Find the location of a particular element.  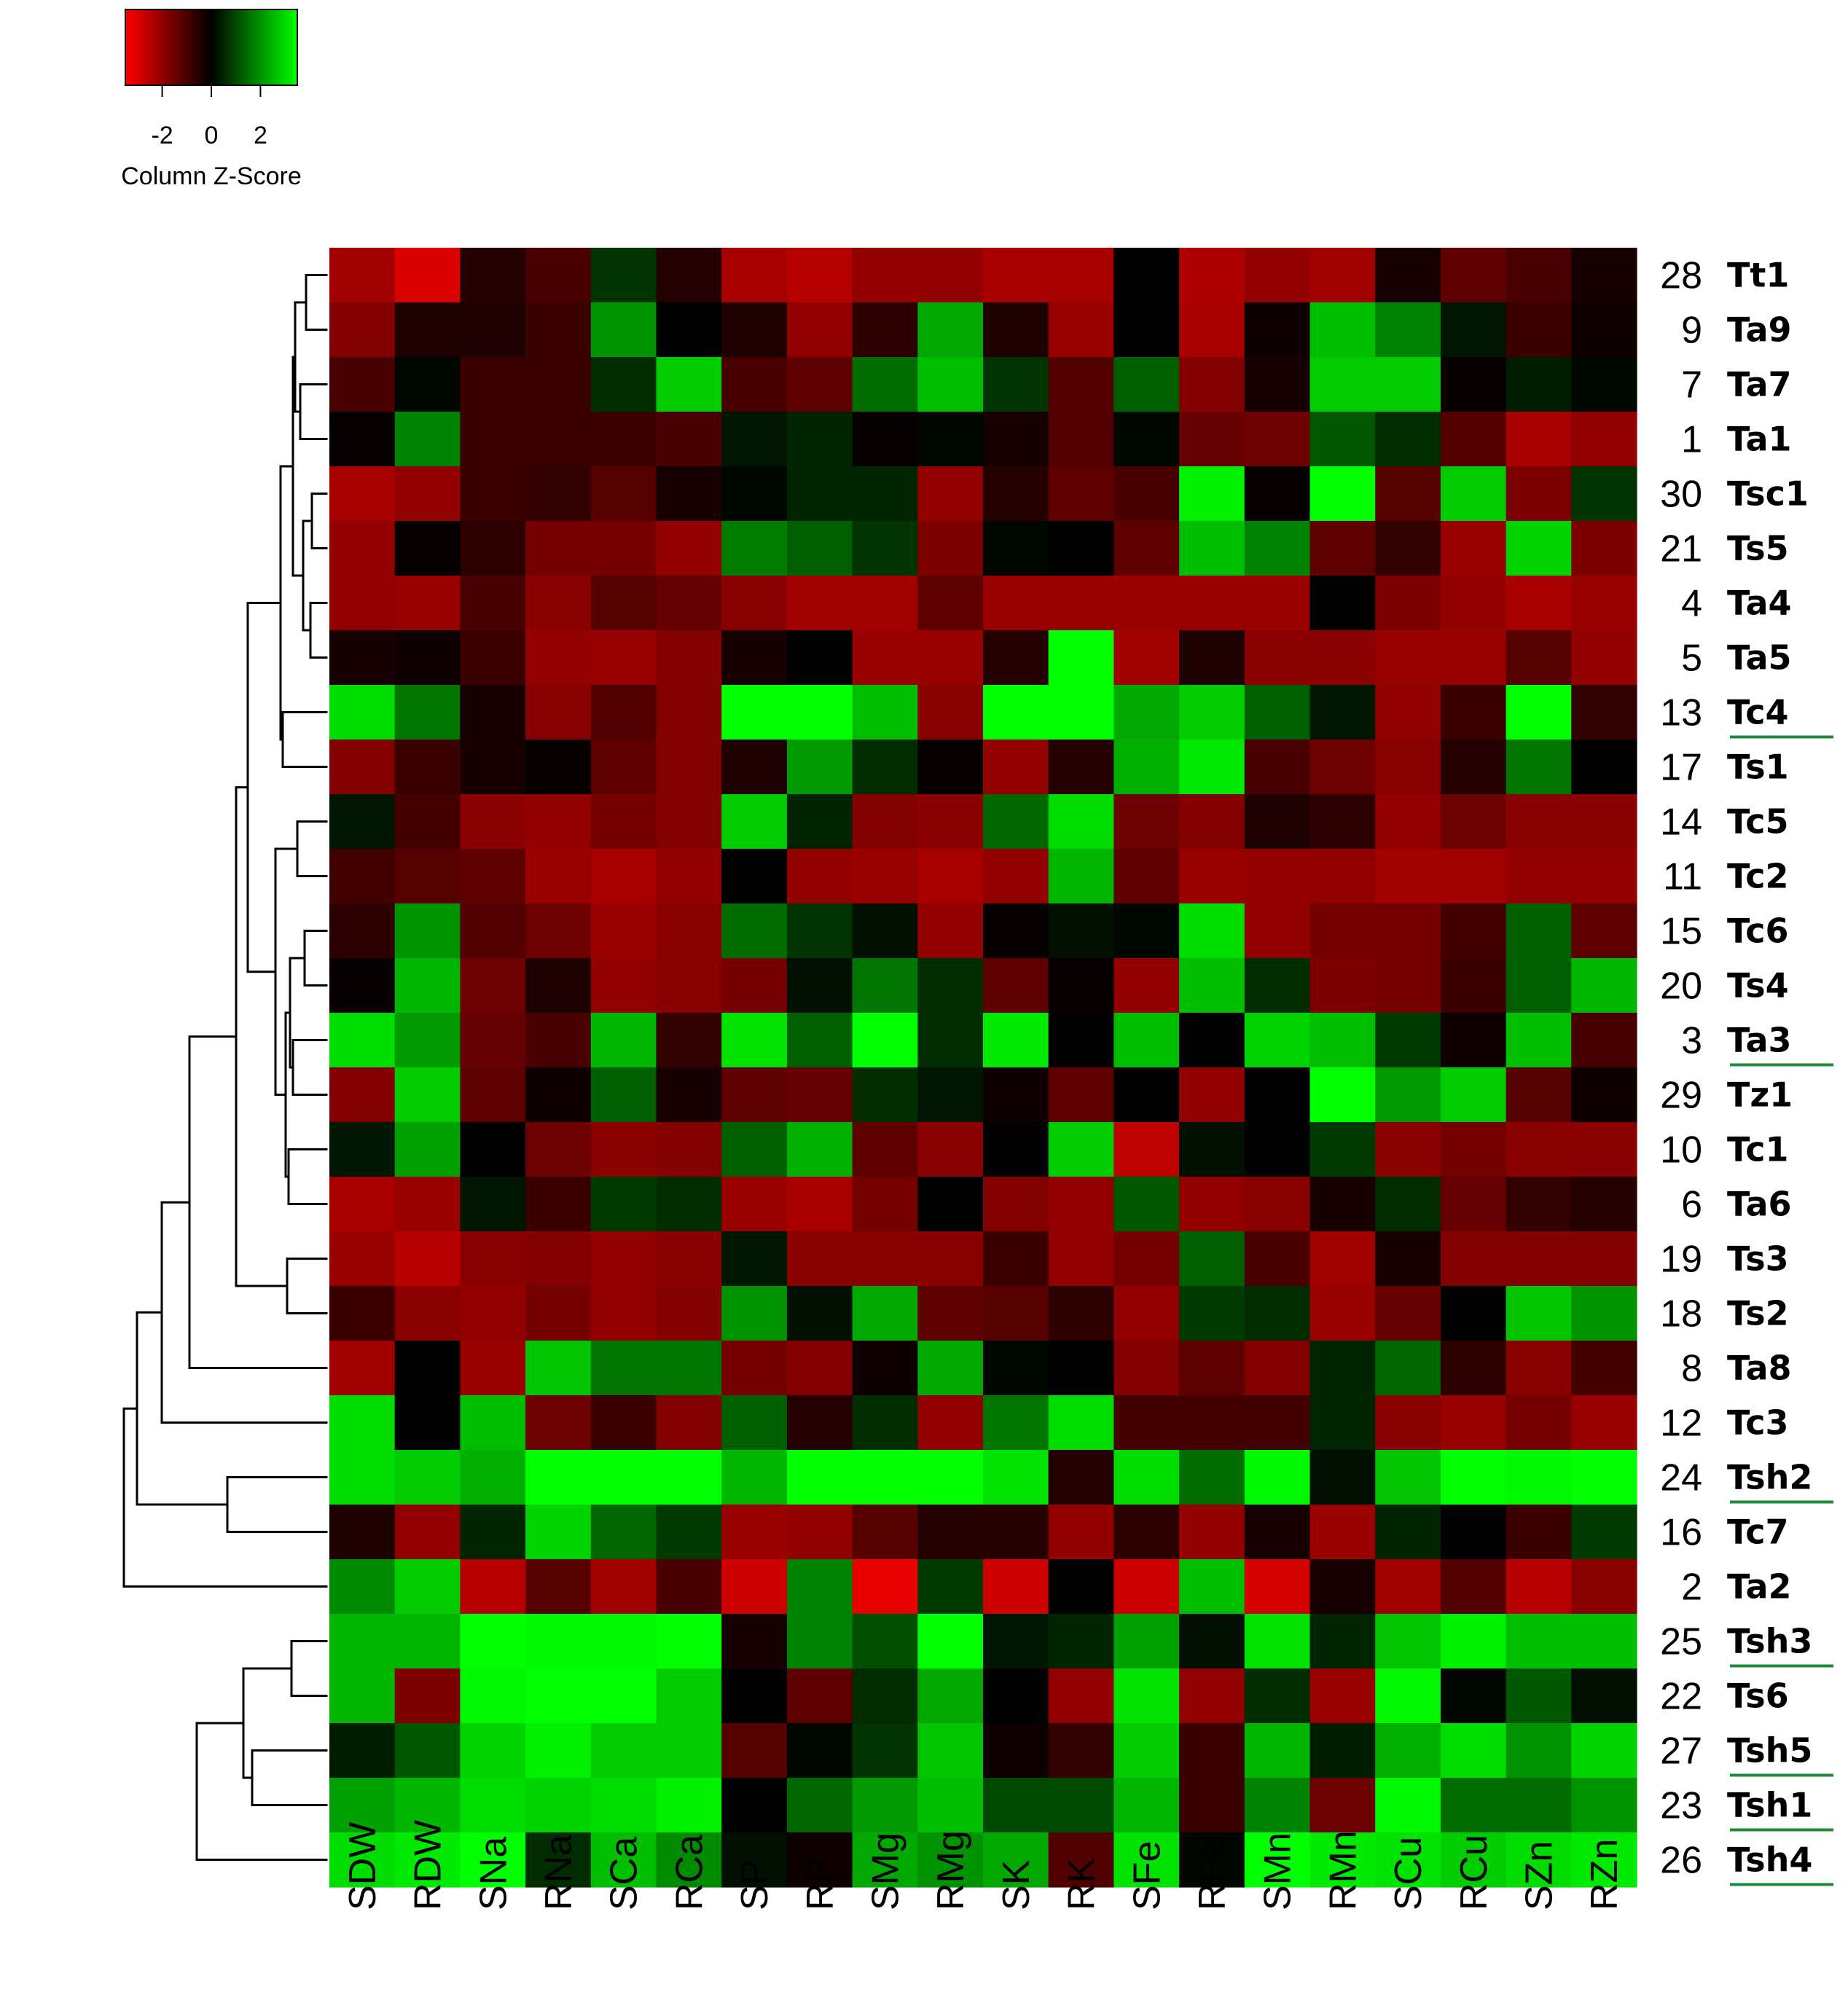

row-number-label: 12 is located at coordinates (1681, 1424).